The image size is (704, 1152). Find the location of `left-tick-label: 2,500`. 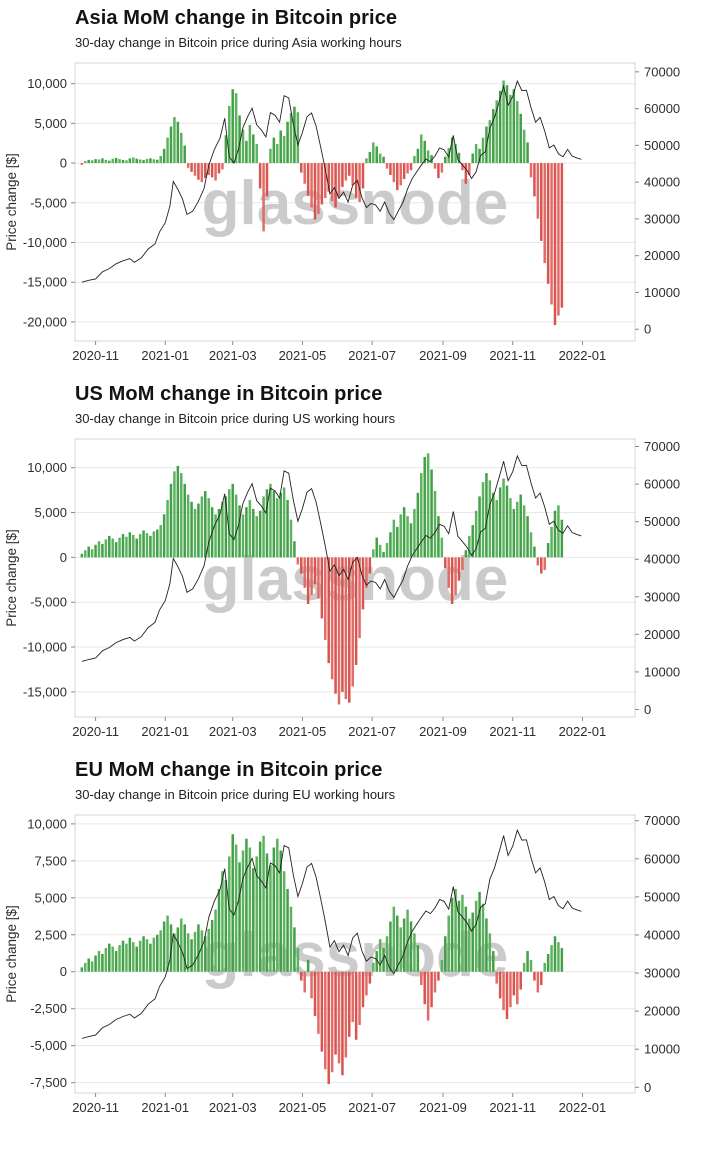

left-tick-label: 2,500 is located at coordinates (50, 934).